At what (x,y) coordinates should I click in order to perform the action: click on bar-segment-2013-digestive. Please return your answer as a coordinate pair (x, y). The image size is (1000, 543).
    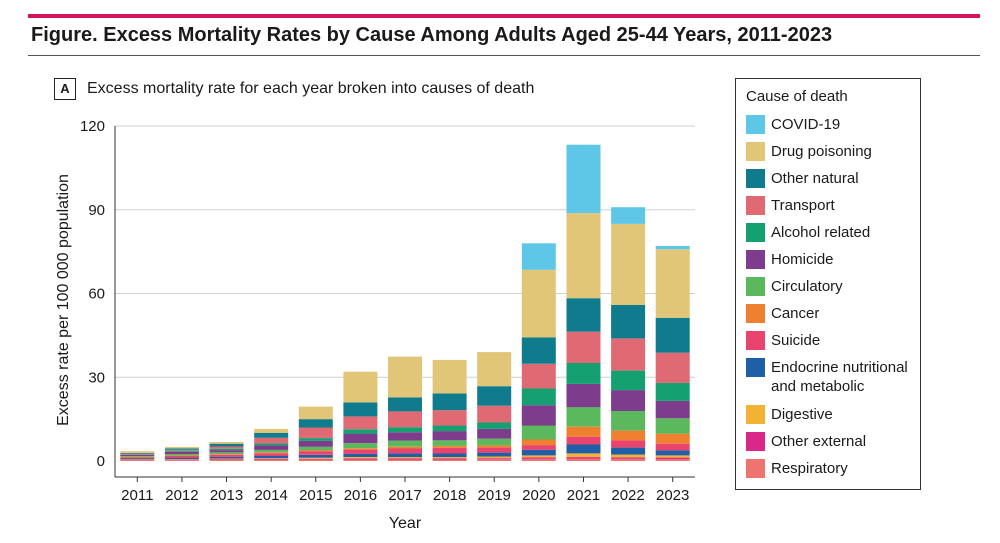
    Looking at the image, I should click on (226, 459).